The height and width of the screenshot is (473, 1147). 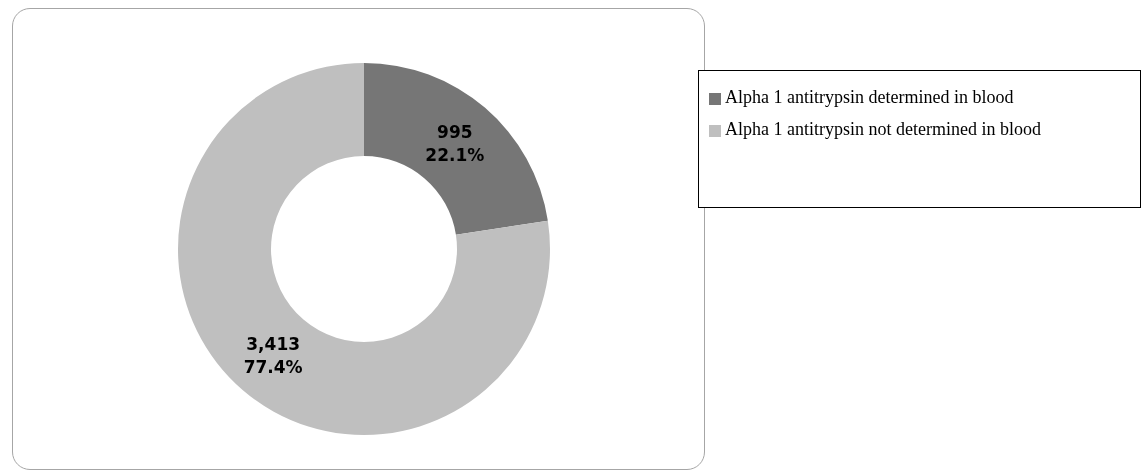 I want to click on data-label: 3,413 77.4%, so click(x=273, y=355).